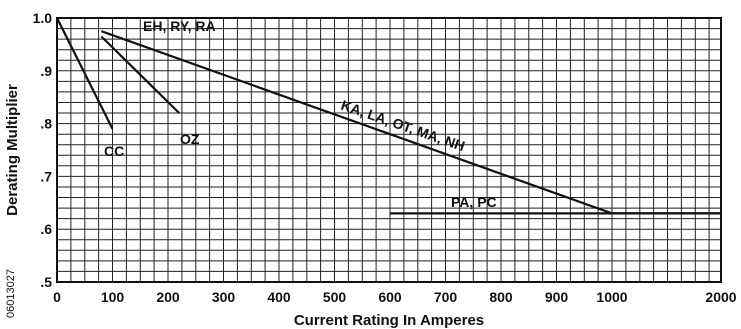 The height and width of the screenshot is (329, 741). What do you see at coordinates (611, 297) in the screenshot?
I see `x-tick-label: 1000` at bounding box center [611, 297].